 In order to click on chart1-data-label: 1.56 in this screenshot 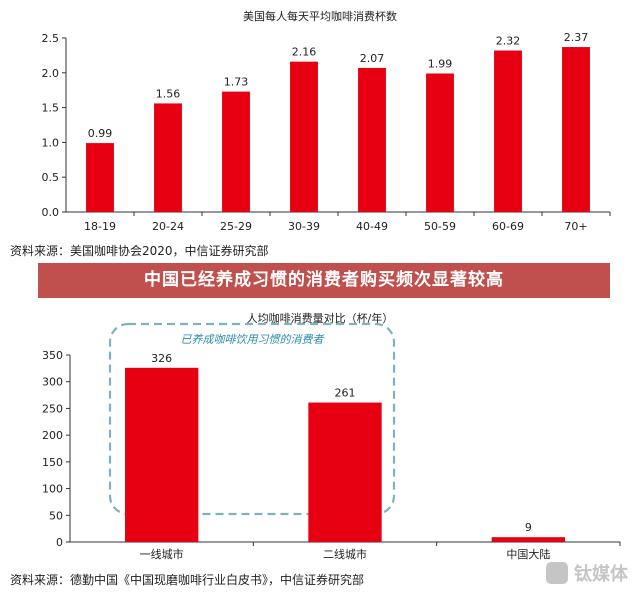, I will do `click(168, 93)`.